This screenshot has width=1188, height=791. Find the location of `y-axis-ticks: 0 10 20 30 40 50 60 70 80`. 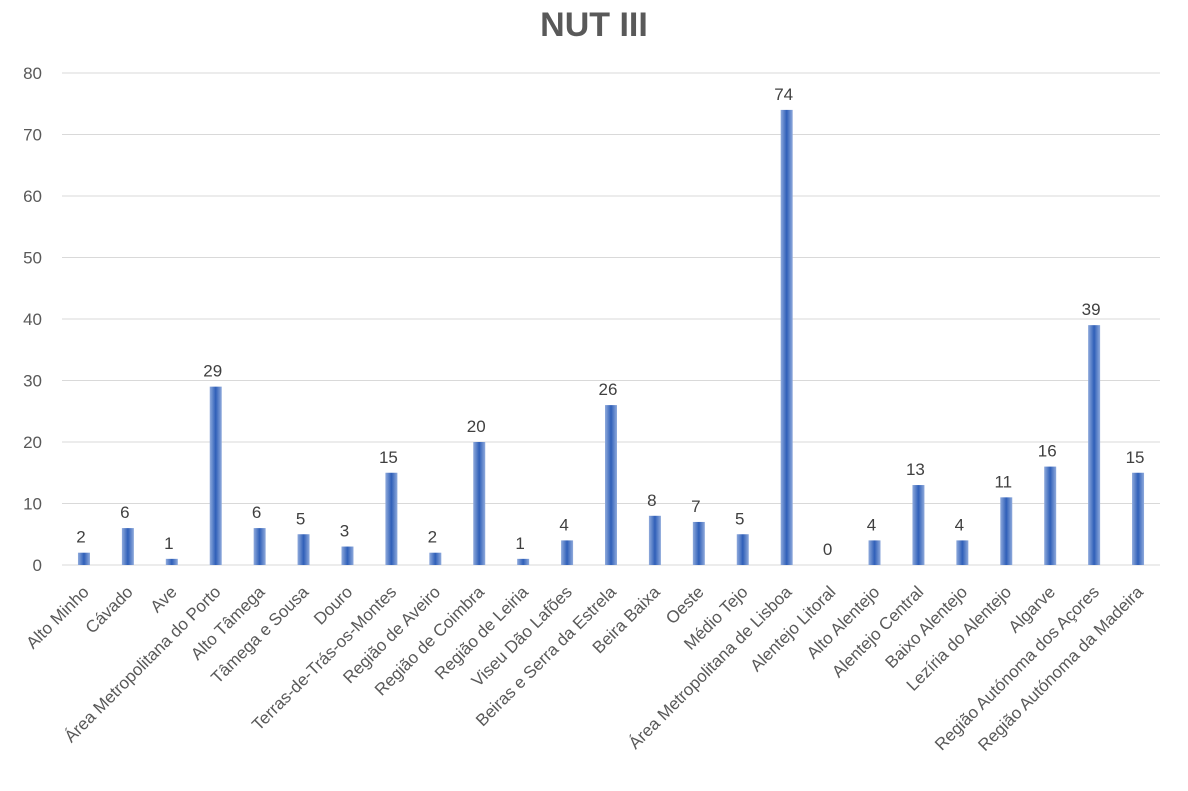

y-axis-ticks: 0 10 20 30 40 50 60 70 80 is located at coordinates (32, 319).